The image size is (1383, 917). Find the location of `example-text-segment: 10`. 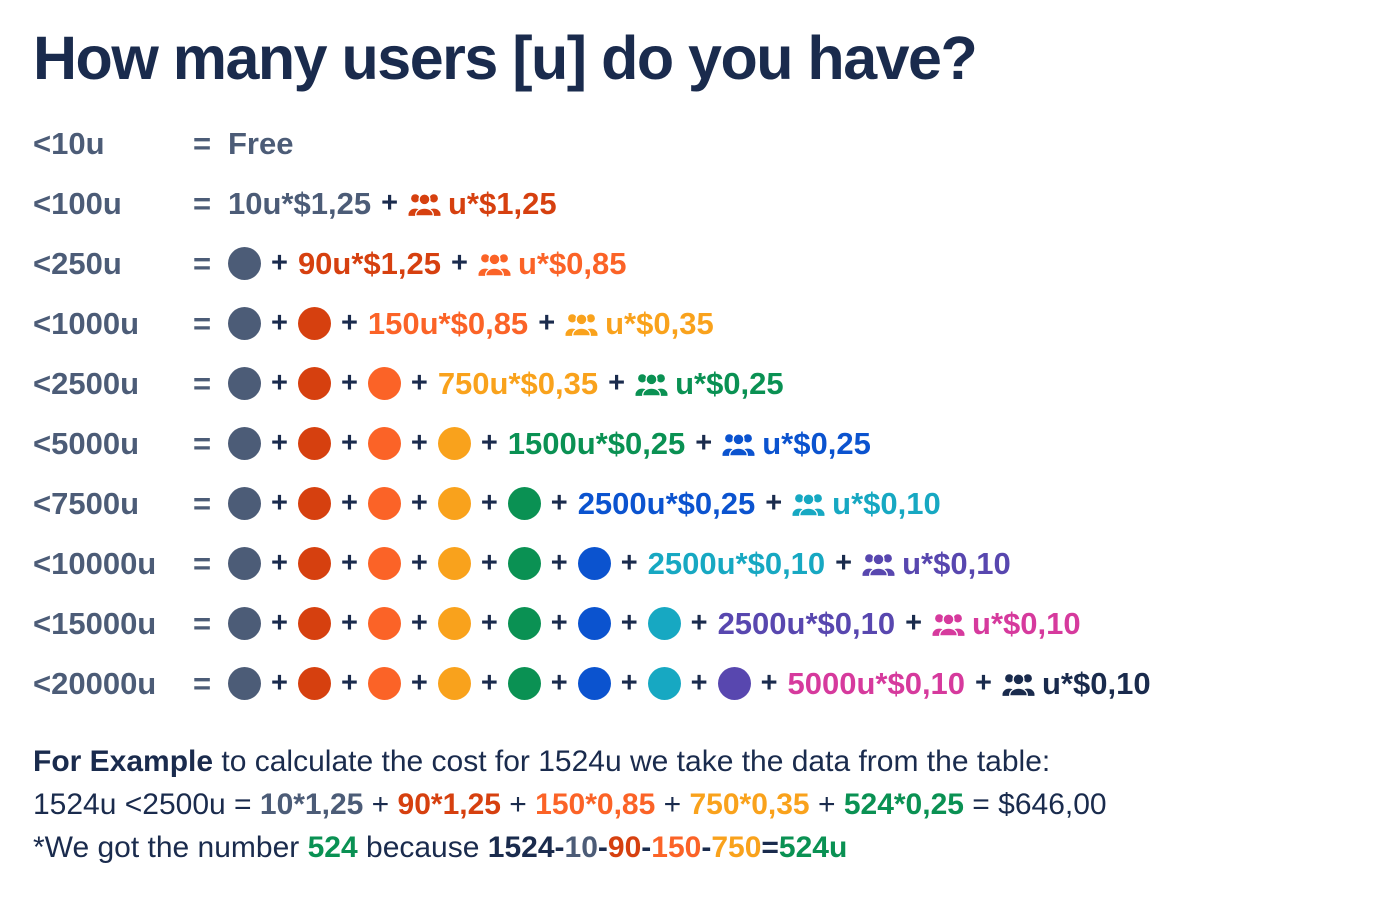

example-text-segment: 10 is located at coordinates (581, 847).